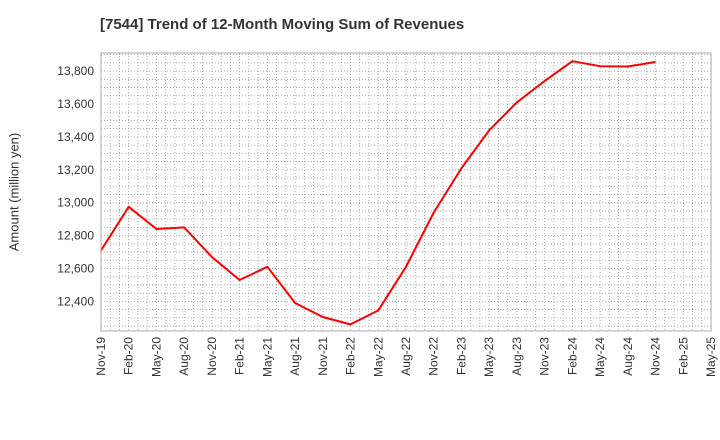 This screenshot has height=440, width=720. Describe the element at coordinates (628, 356) in the screenshot. I see `x-tick-label: Aug-24` at that location.